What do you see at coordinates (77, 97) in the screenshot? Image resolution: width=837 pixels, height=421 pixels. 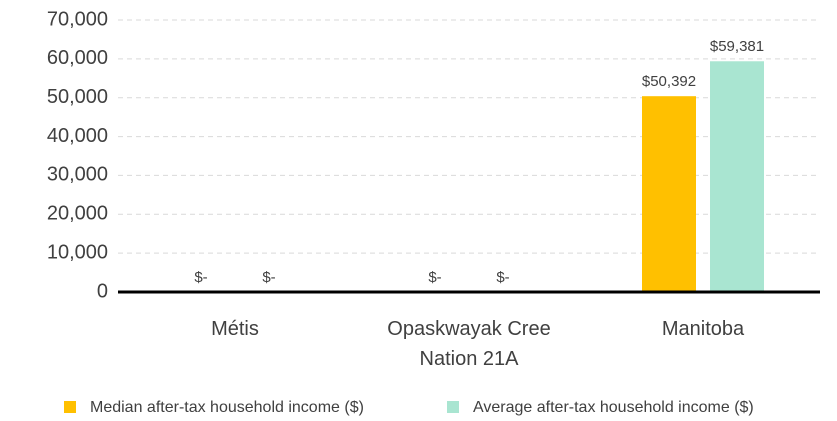 I see `y-tick-label: 50,000` at bounding box center [77, 97].